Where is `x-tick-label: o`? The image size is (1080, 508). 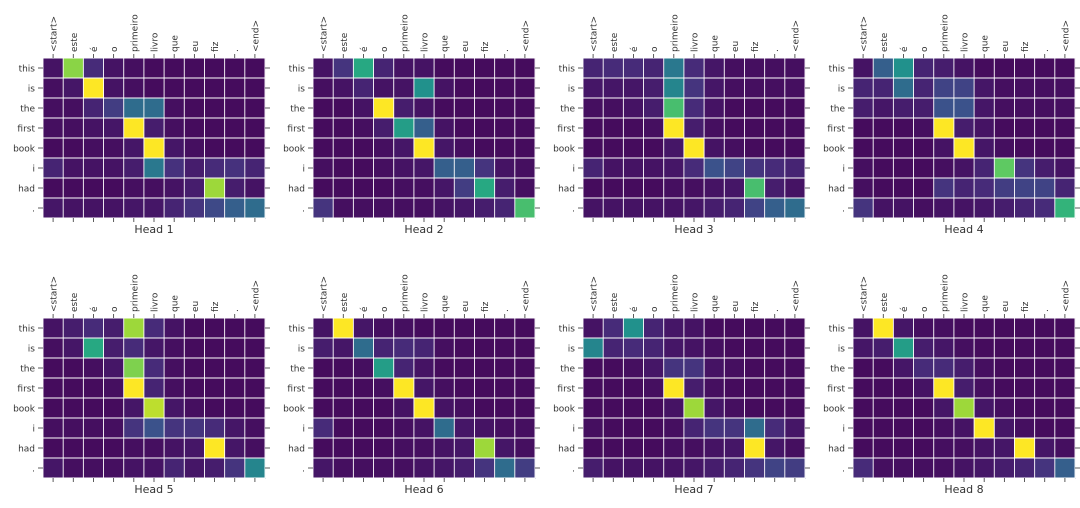 x-tick-label: o is located at coordinates (115, 49).